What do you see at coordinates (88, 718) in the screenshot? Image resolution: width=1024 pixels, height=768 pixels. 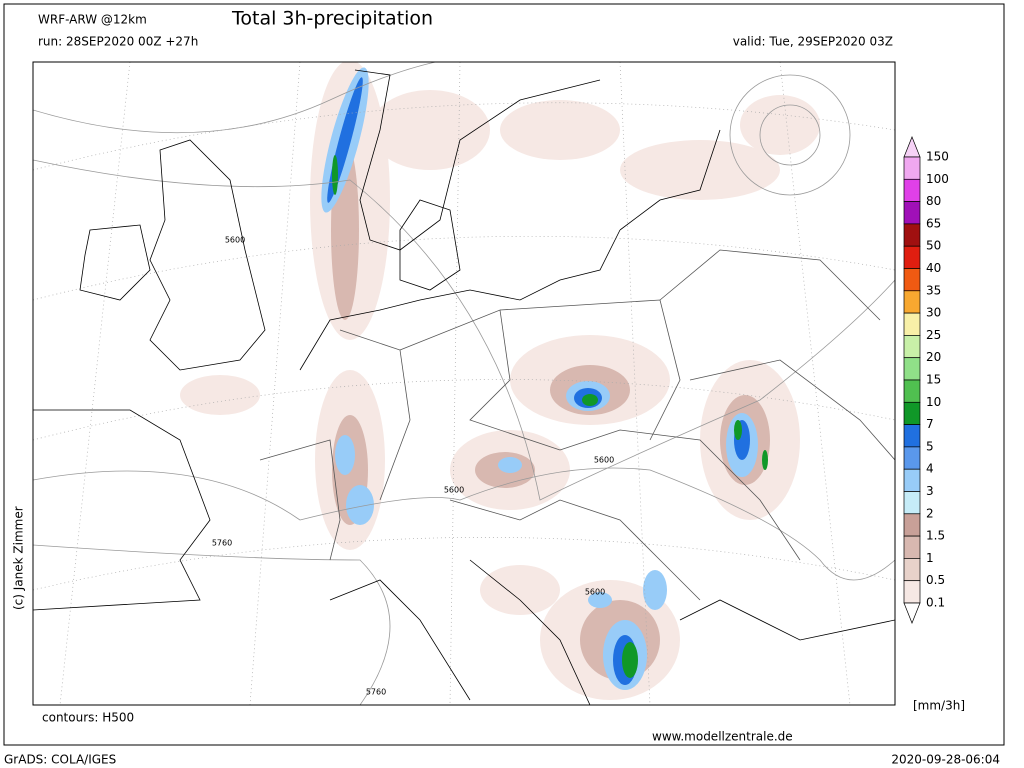 I see `contours-note: contours: H500` at bounding box center [88, 718].